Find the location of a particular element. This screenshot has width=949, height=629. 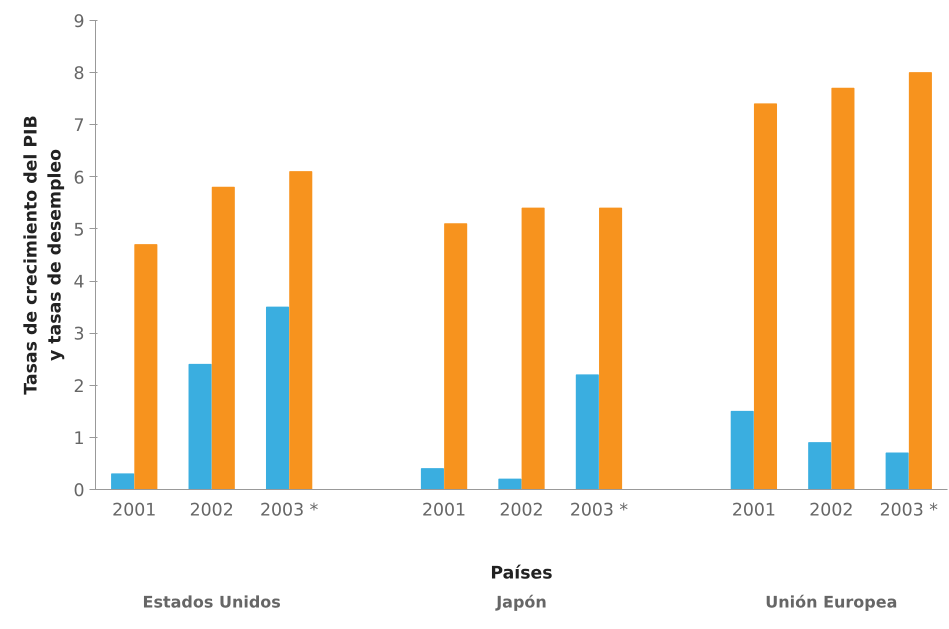

text: Estados Unidos is located at coordinates (211, 602).